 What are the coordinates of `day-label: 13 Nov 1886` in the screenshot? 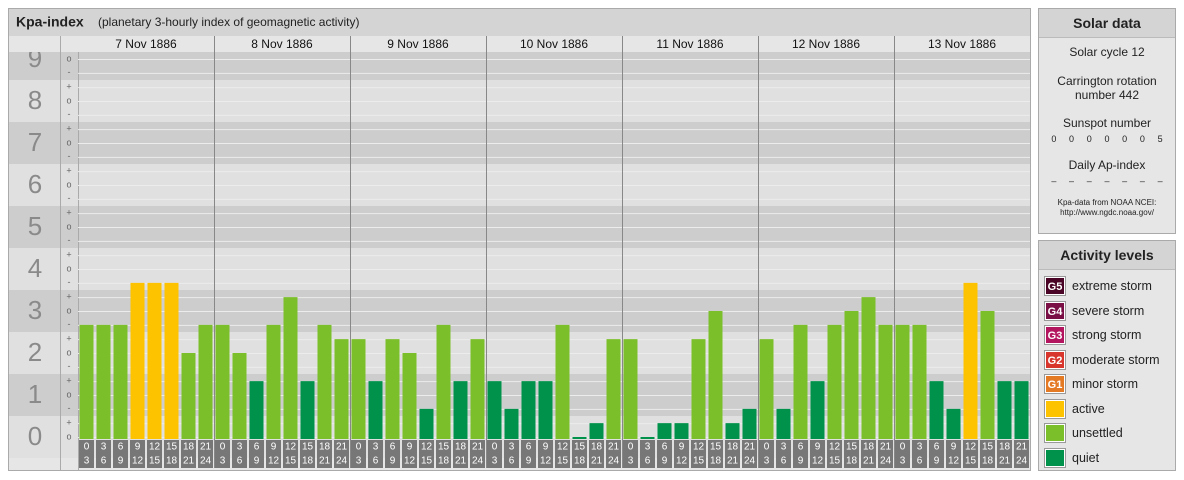 It's located at (962, 44).